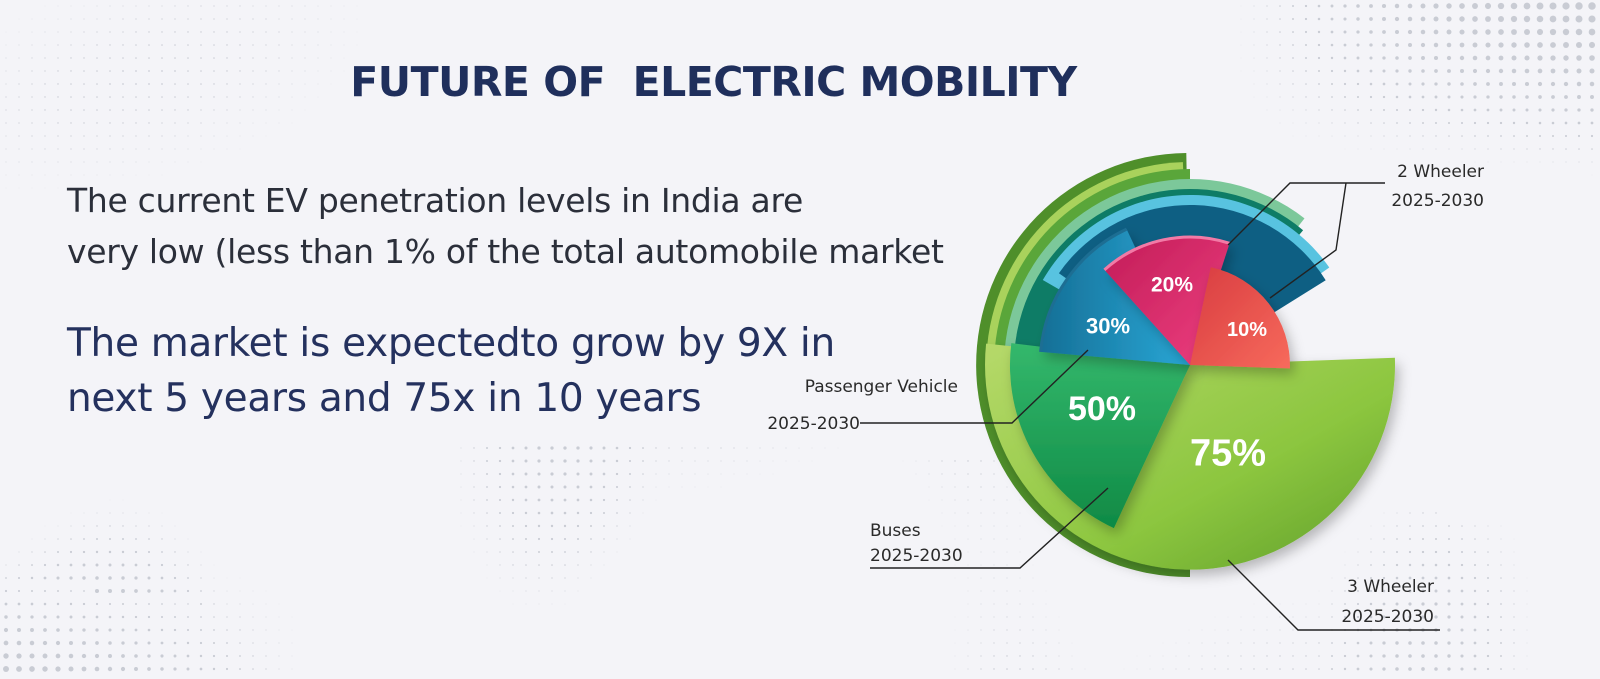 The width and height of the screenshot is (1600, 679). Describe the element at coordinates (1083, 290) in the screenshot. I see `passenger-arc-edge` at that location.